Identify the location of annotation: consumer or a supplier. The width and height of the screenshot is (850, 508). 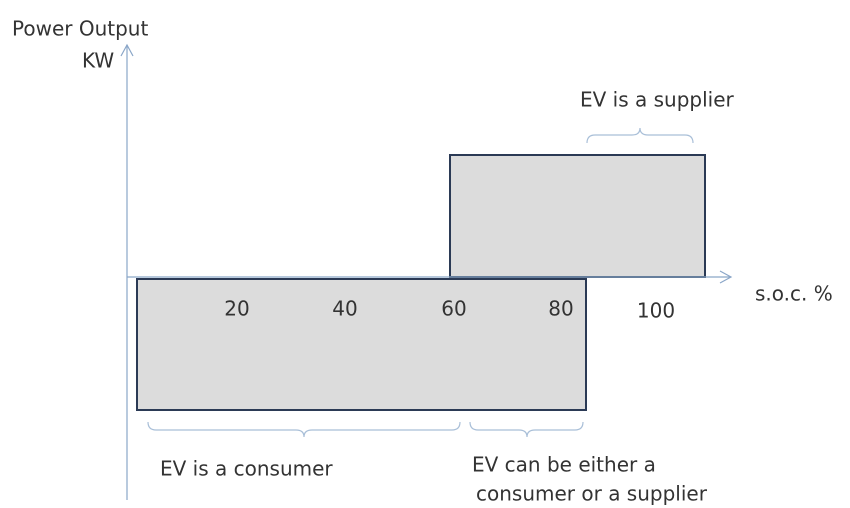
(592, 494).